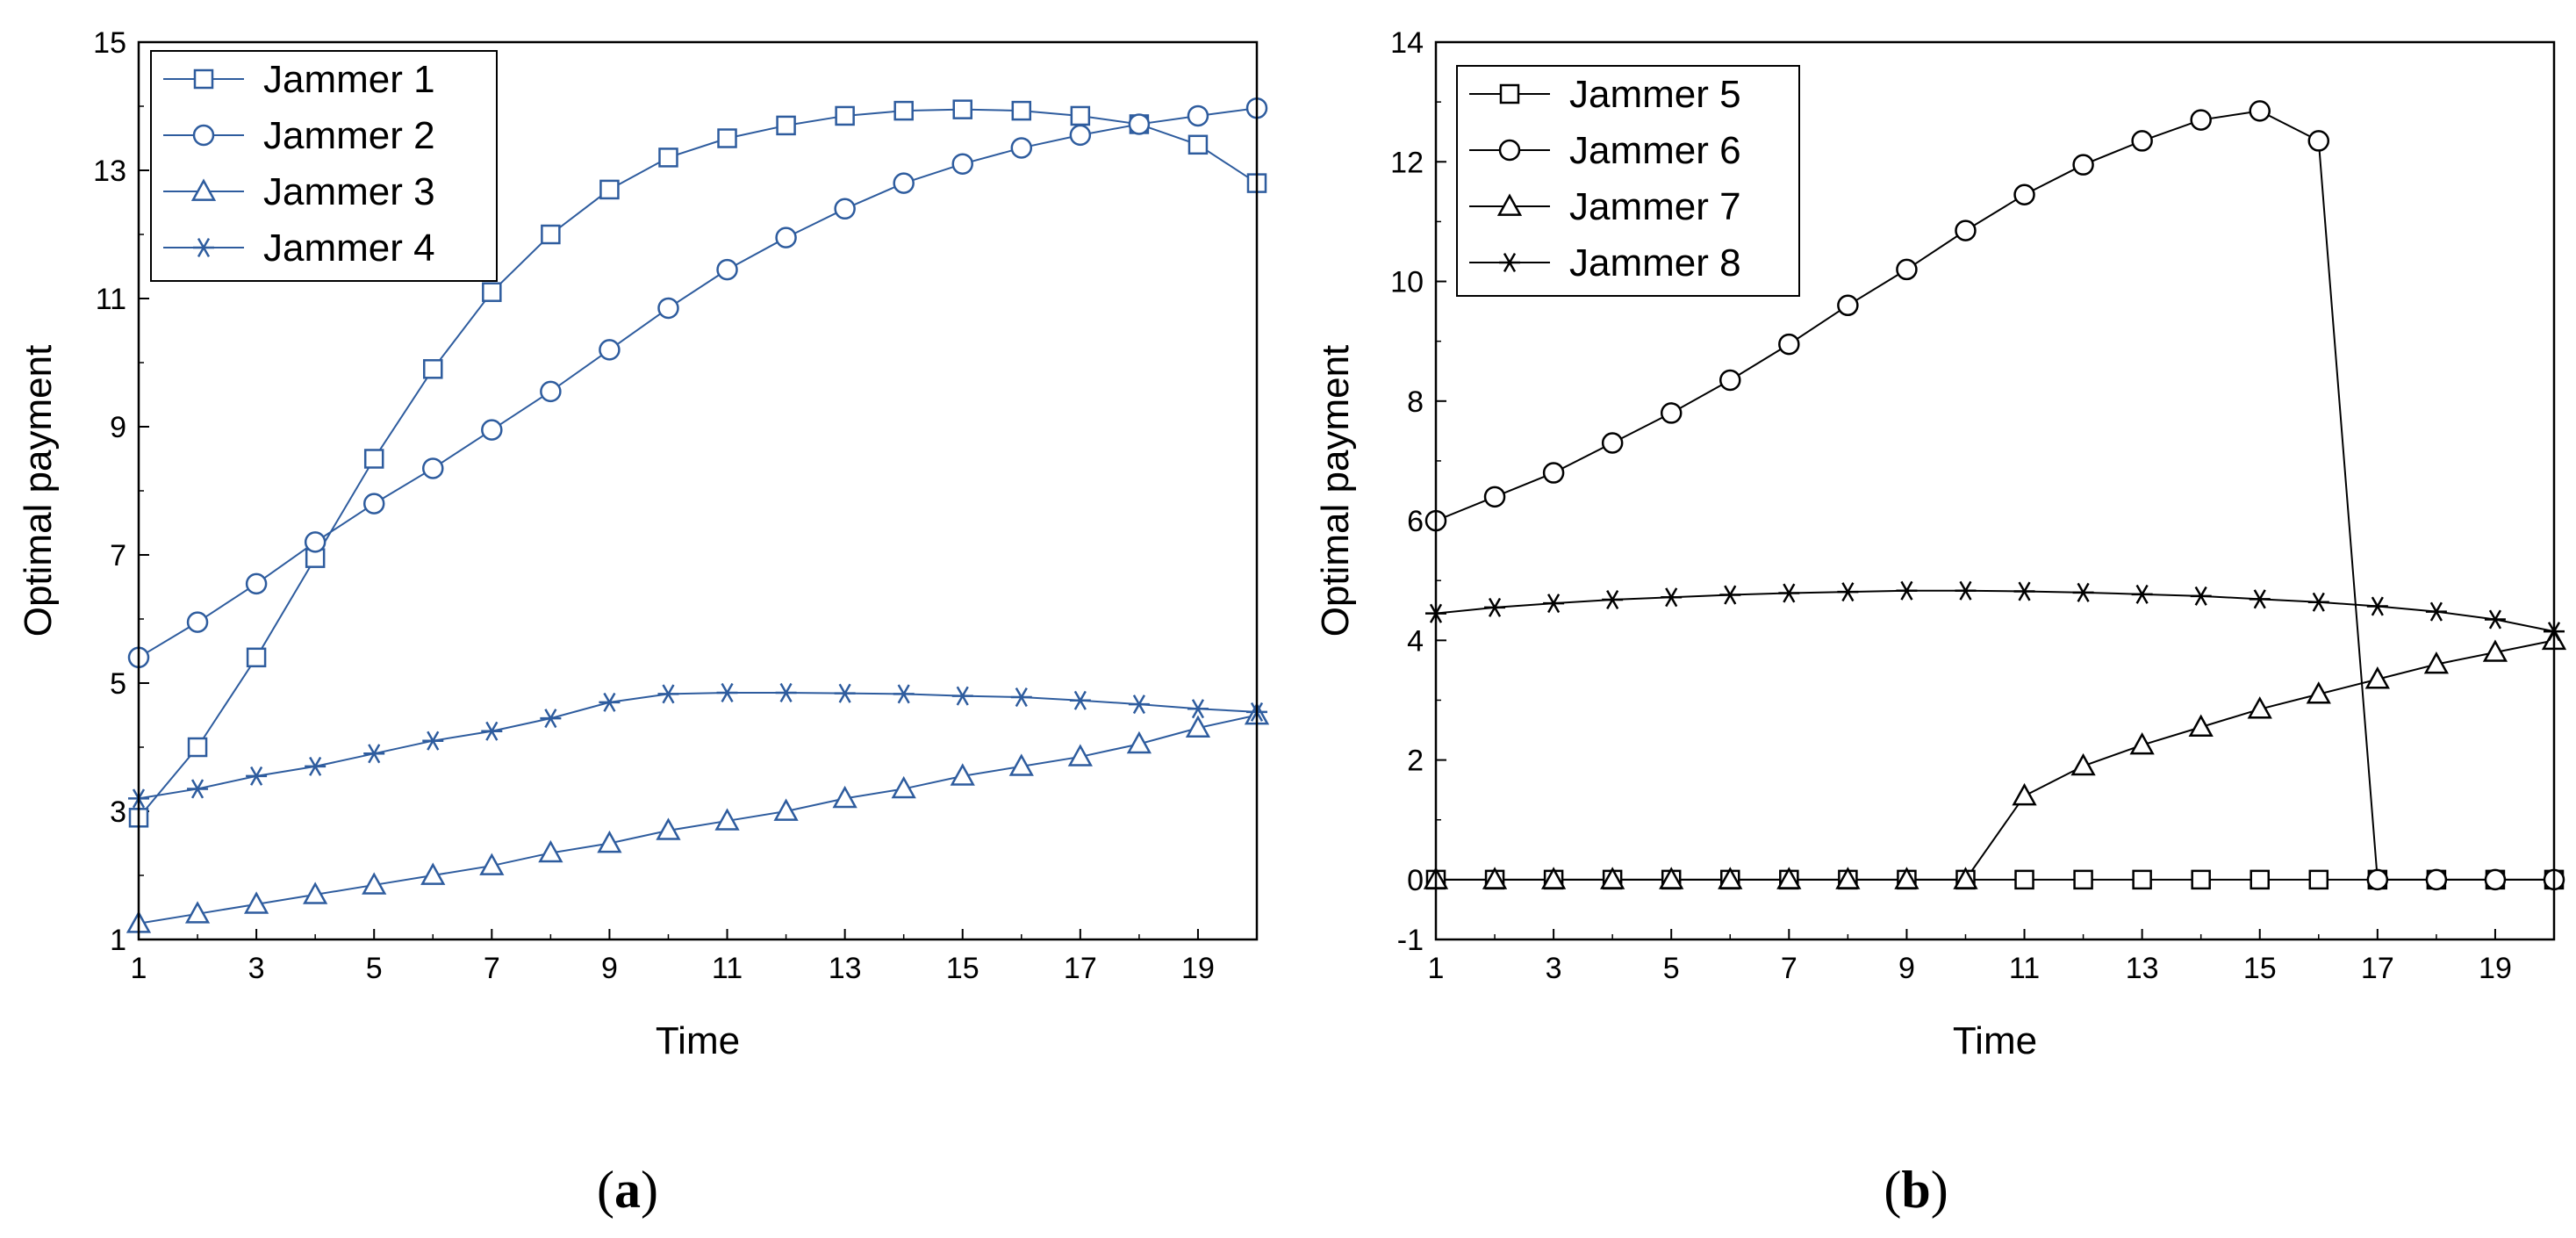  I want to click on y-tick-label: 1, so click(118, 941).